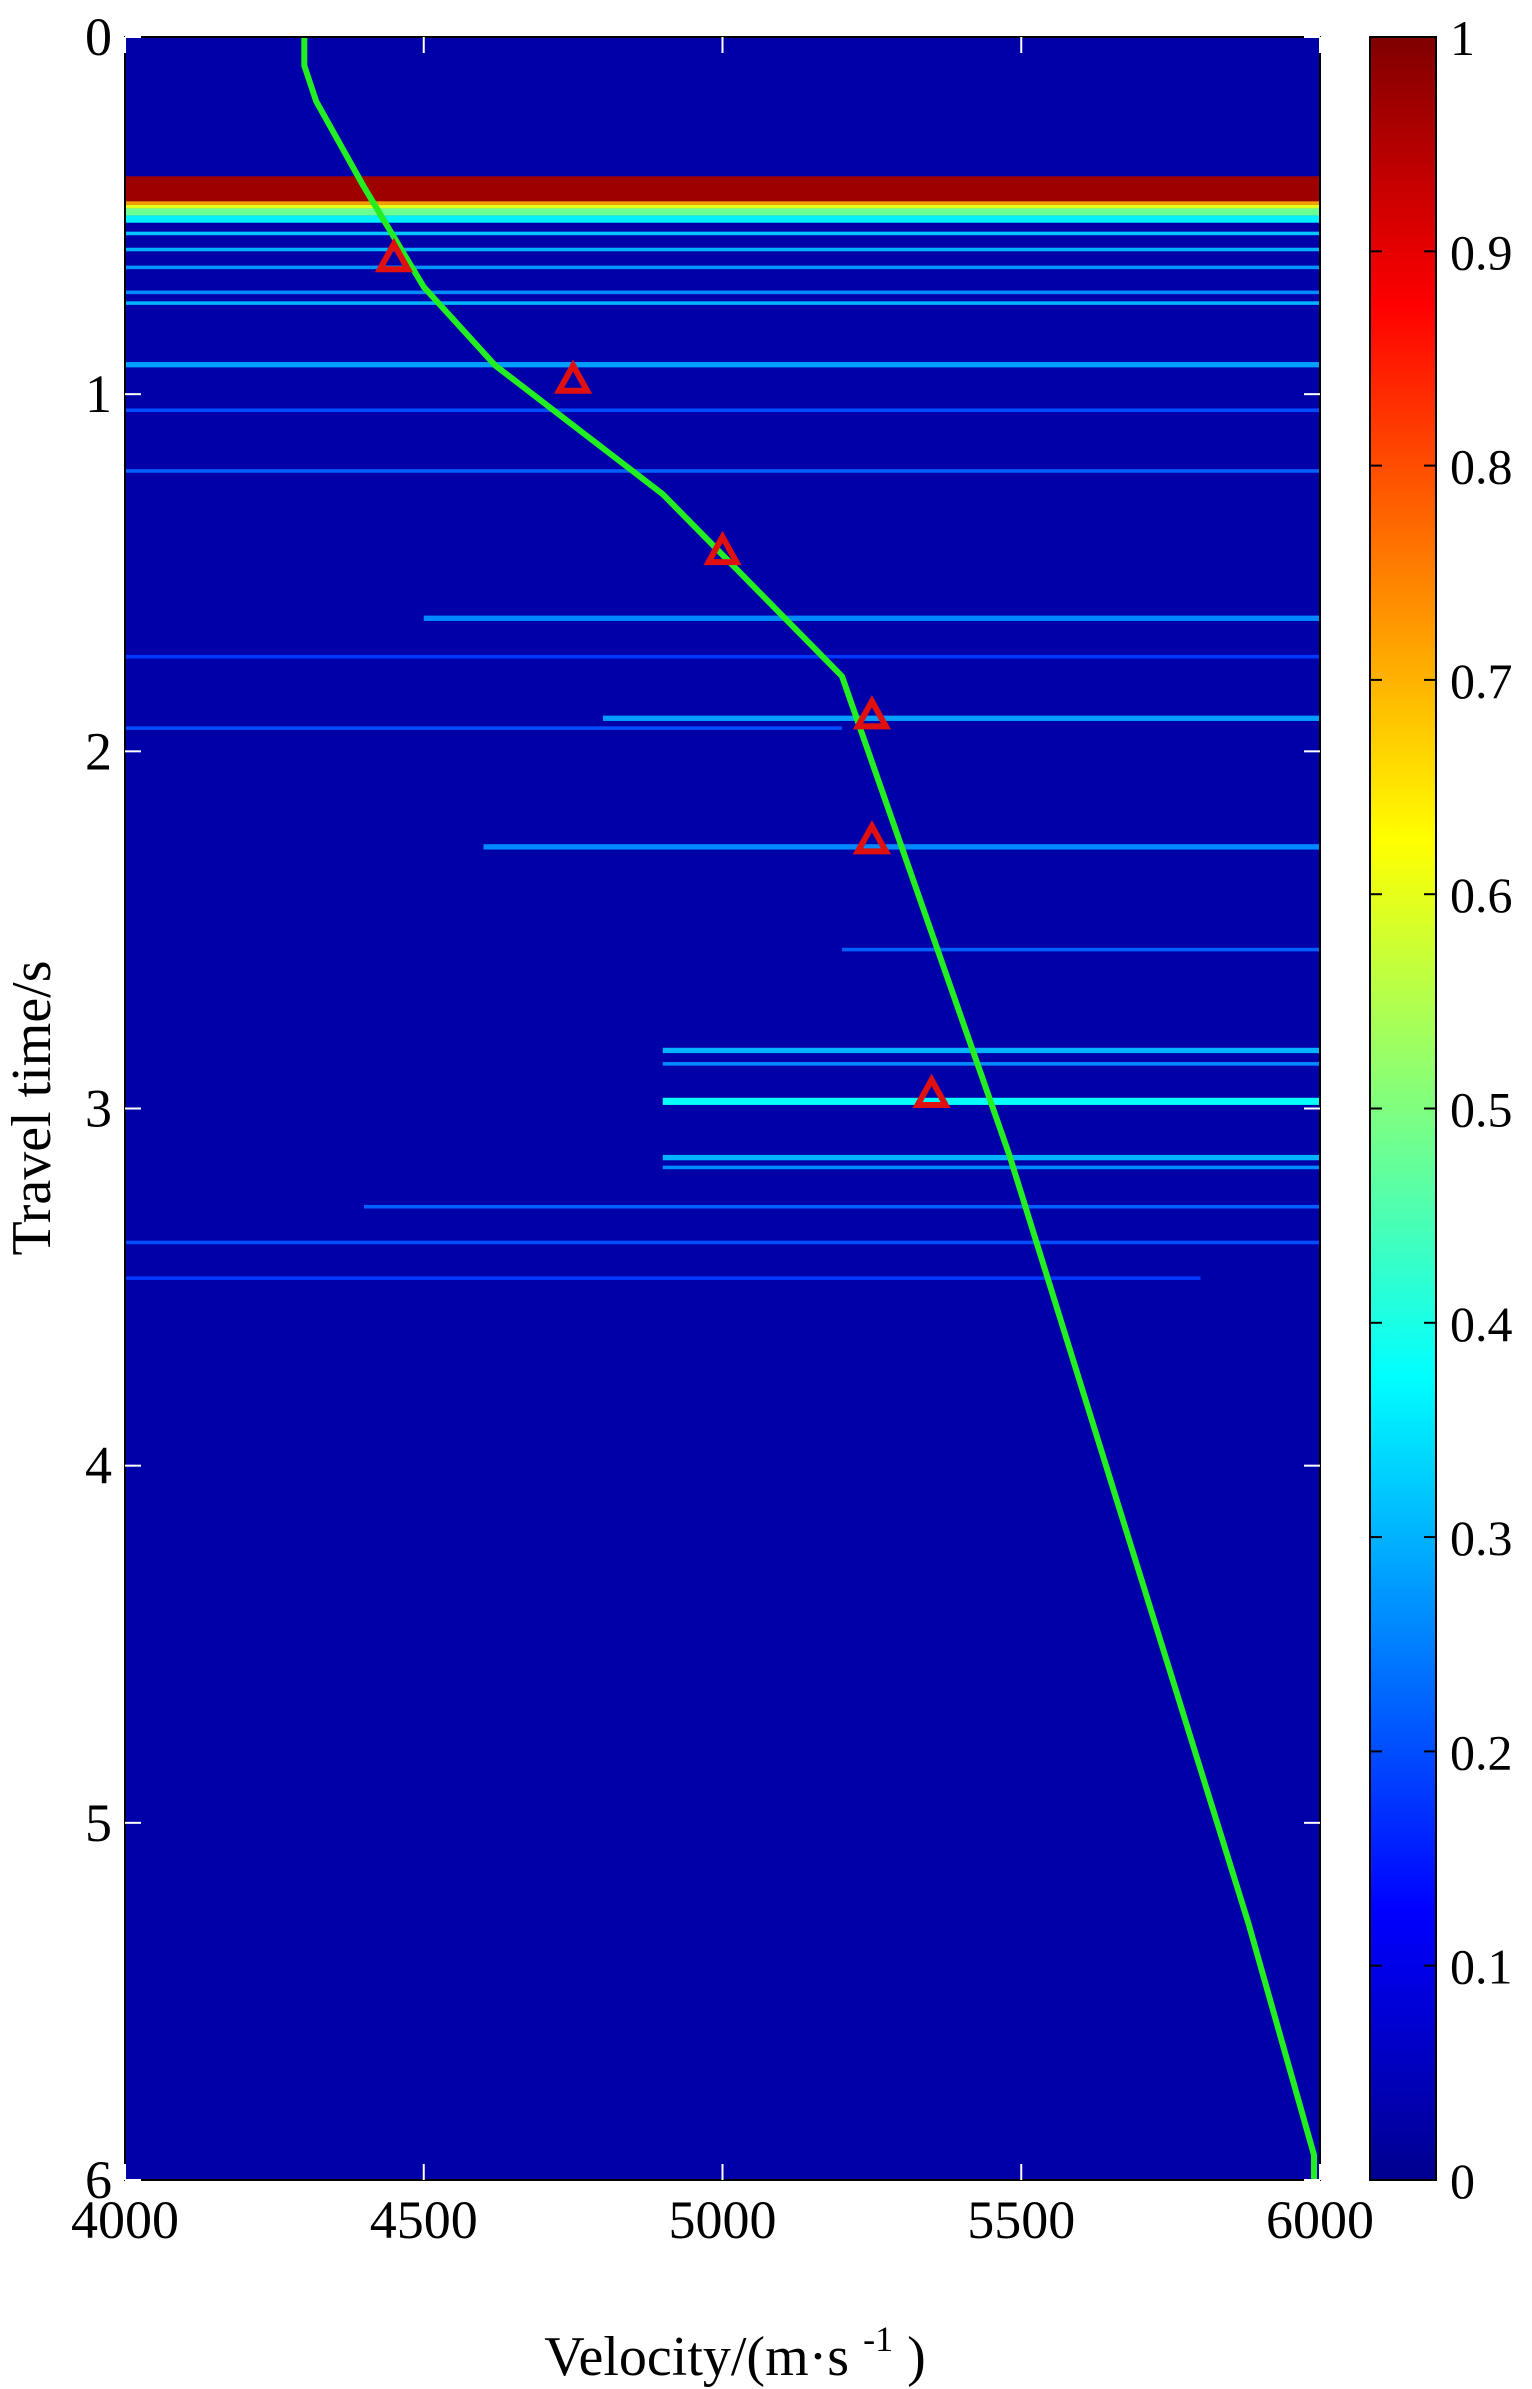 The width and height of the screenshot is (1532, 2389). Describe the element at coordinates (98, 394) in the screenshot. I see `y-tick-label: 1` at that location.